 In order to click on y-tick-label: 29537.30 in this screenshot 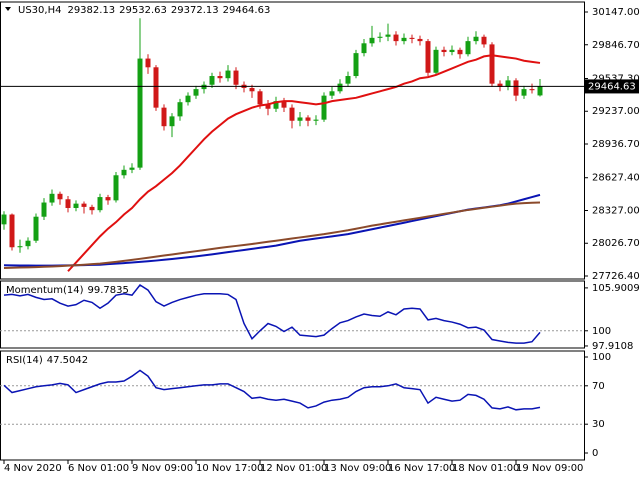, I will do `click(616, 78)`.